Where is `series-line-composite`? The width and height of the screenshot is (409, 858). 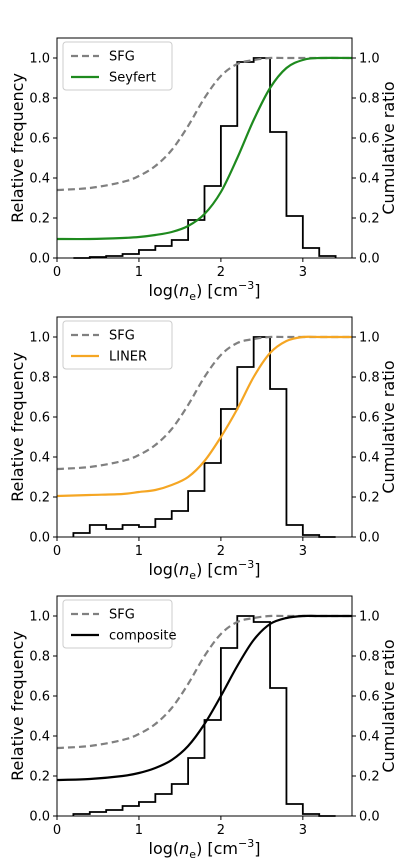 series-line-composite is located at coordinates (204, 698).